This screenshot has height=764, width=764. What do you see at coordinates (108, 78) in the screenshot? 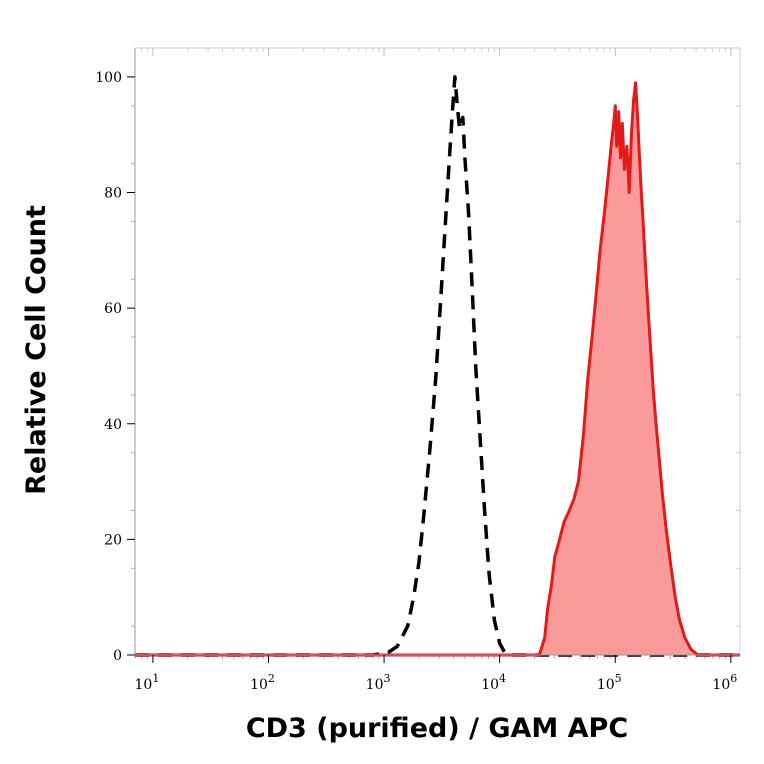
I see `y-tick-label: 100` at bounding box center [108, 78].